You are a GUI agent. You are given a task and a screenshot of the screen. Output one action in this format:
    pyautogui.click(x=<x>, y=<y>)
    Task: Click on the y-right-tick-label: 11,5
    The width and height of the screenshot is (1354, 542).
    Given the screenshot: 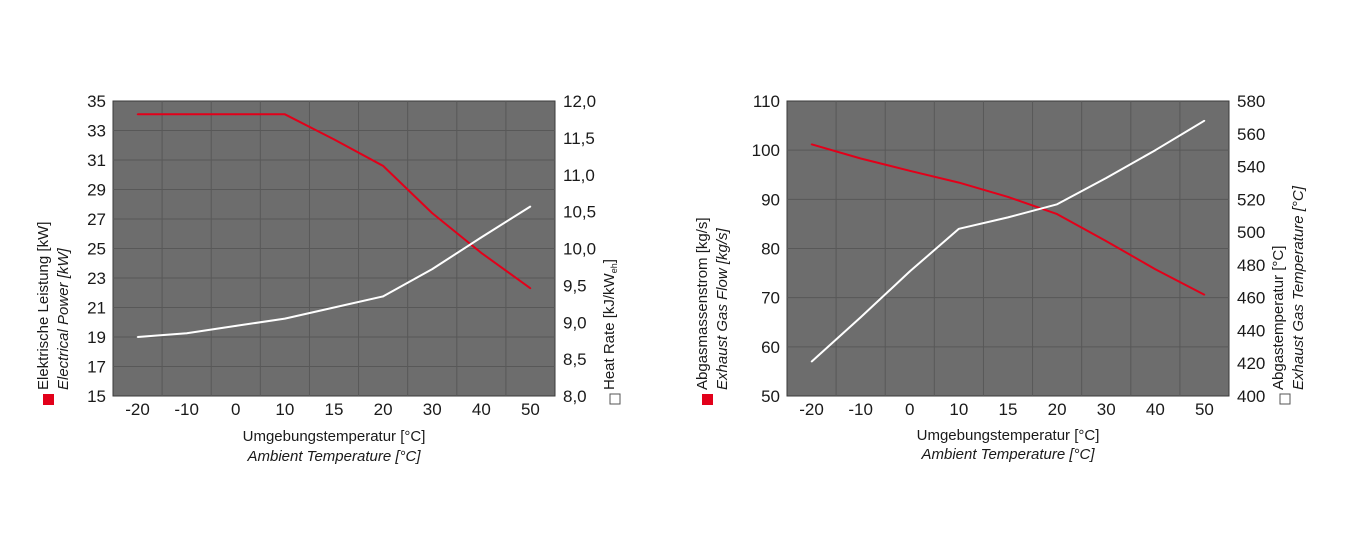 What is the action you would take?
    pyautogui.click(x=579, y=138)
    